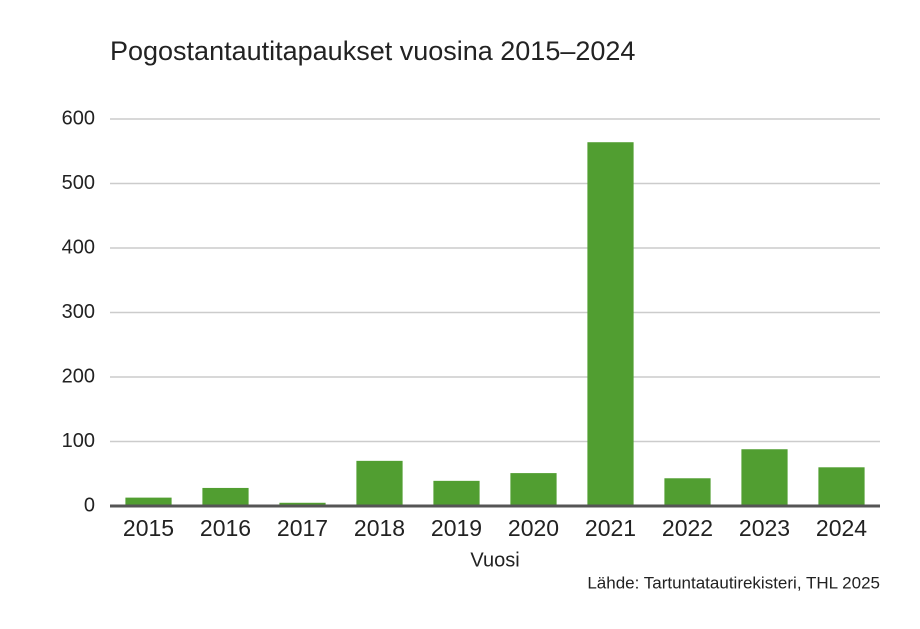 The image size is (920, 629). Describe the element at coordinates (148, 528) in the screenshot. I see `x-tick-label: 2015` at that location.